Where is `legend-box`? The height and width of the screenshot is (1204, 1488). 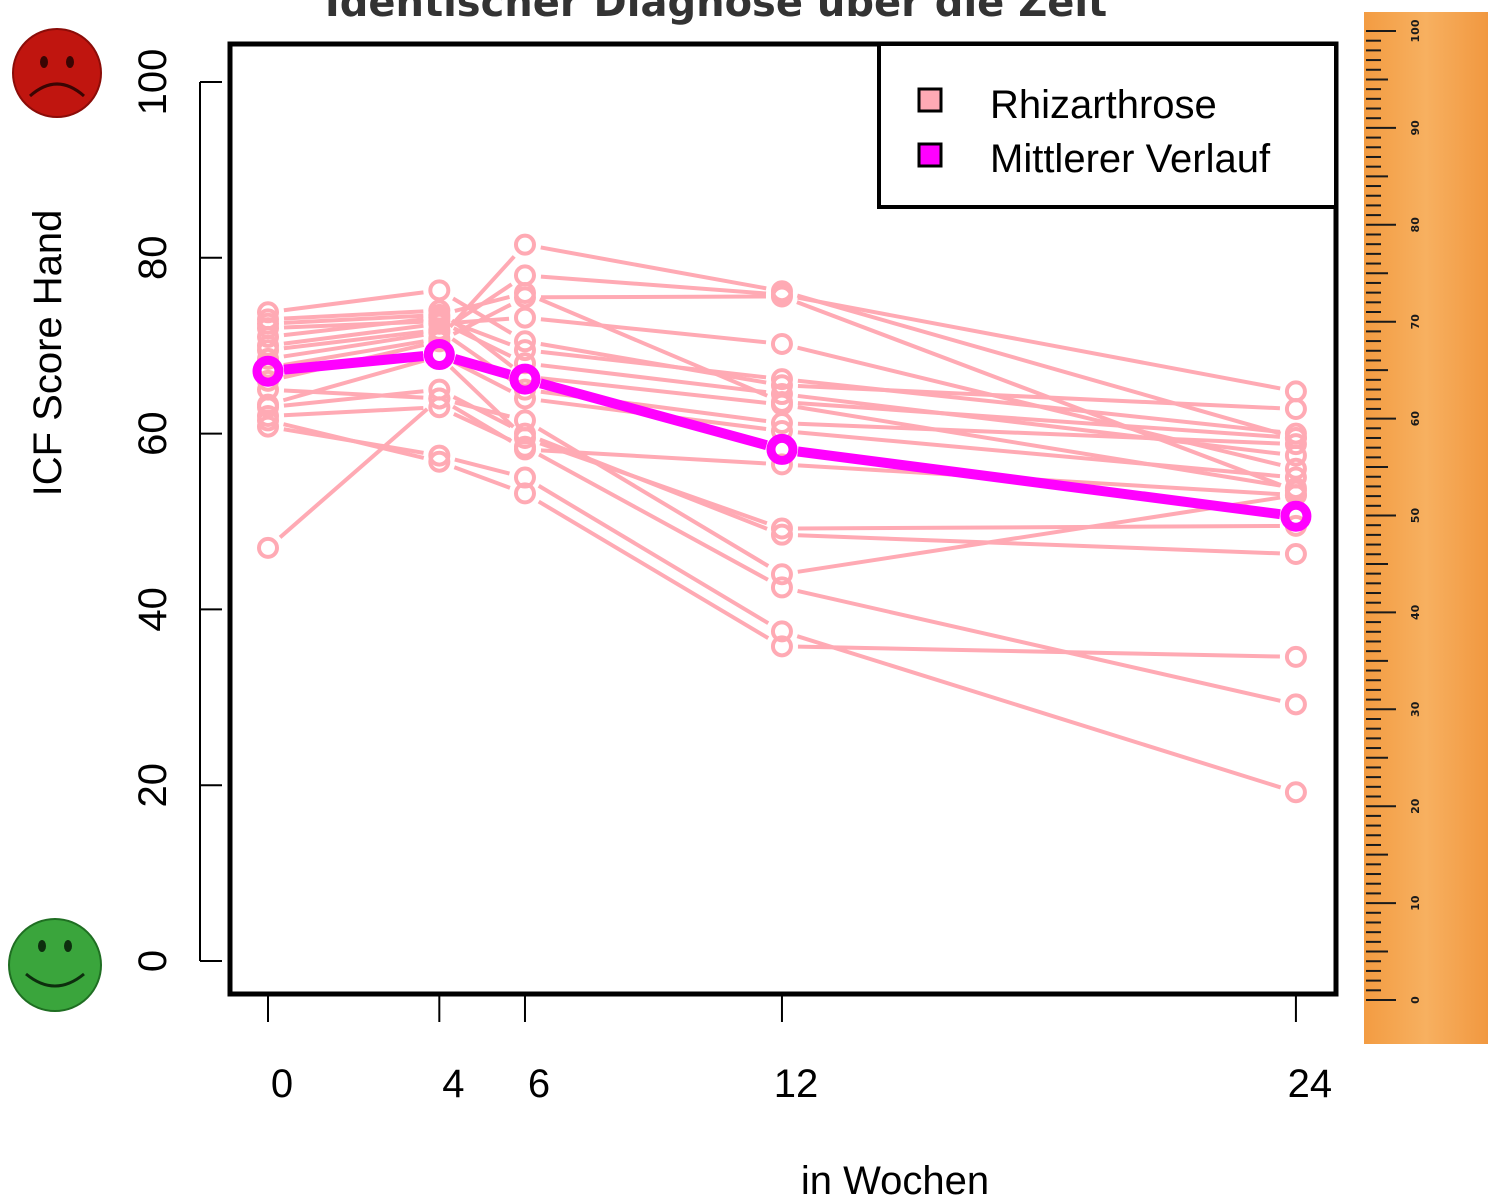
legend-box is located at coordinates (1107, 125).